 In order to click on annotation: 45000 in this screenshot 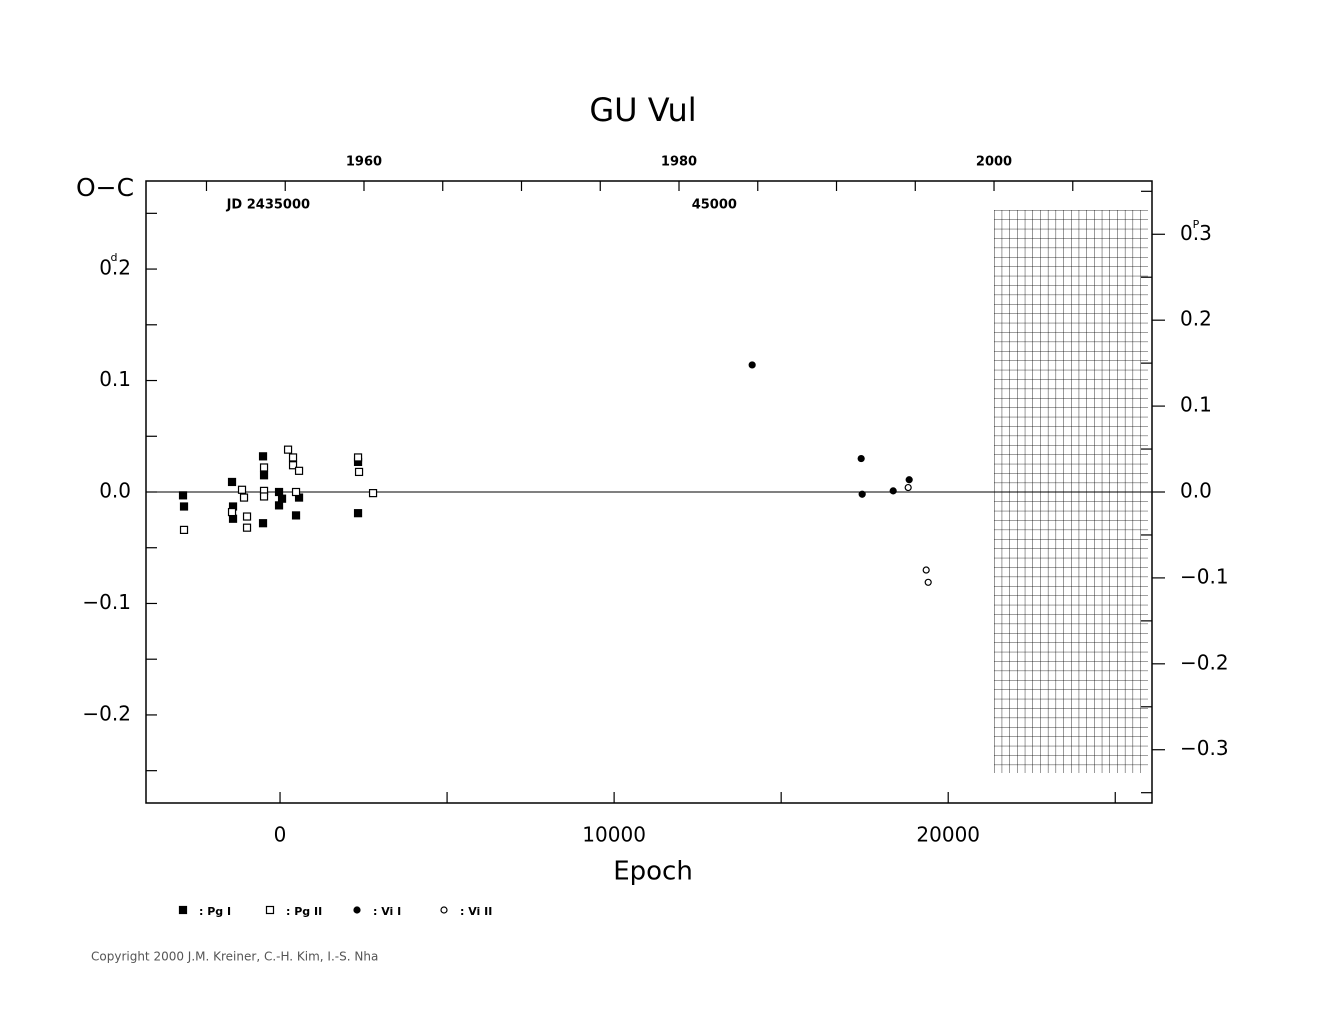, I will do `click(714, 205)`.